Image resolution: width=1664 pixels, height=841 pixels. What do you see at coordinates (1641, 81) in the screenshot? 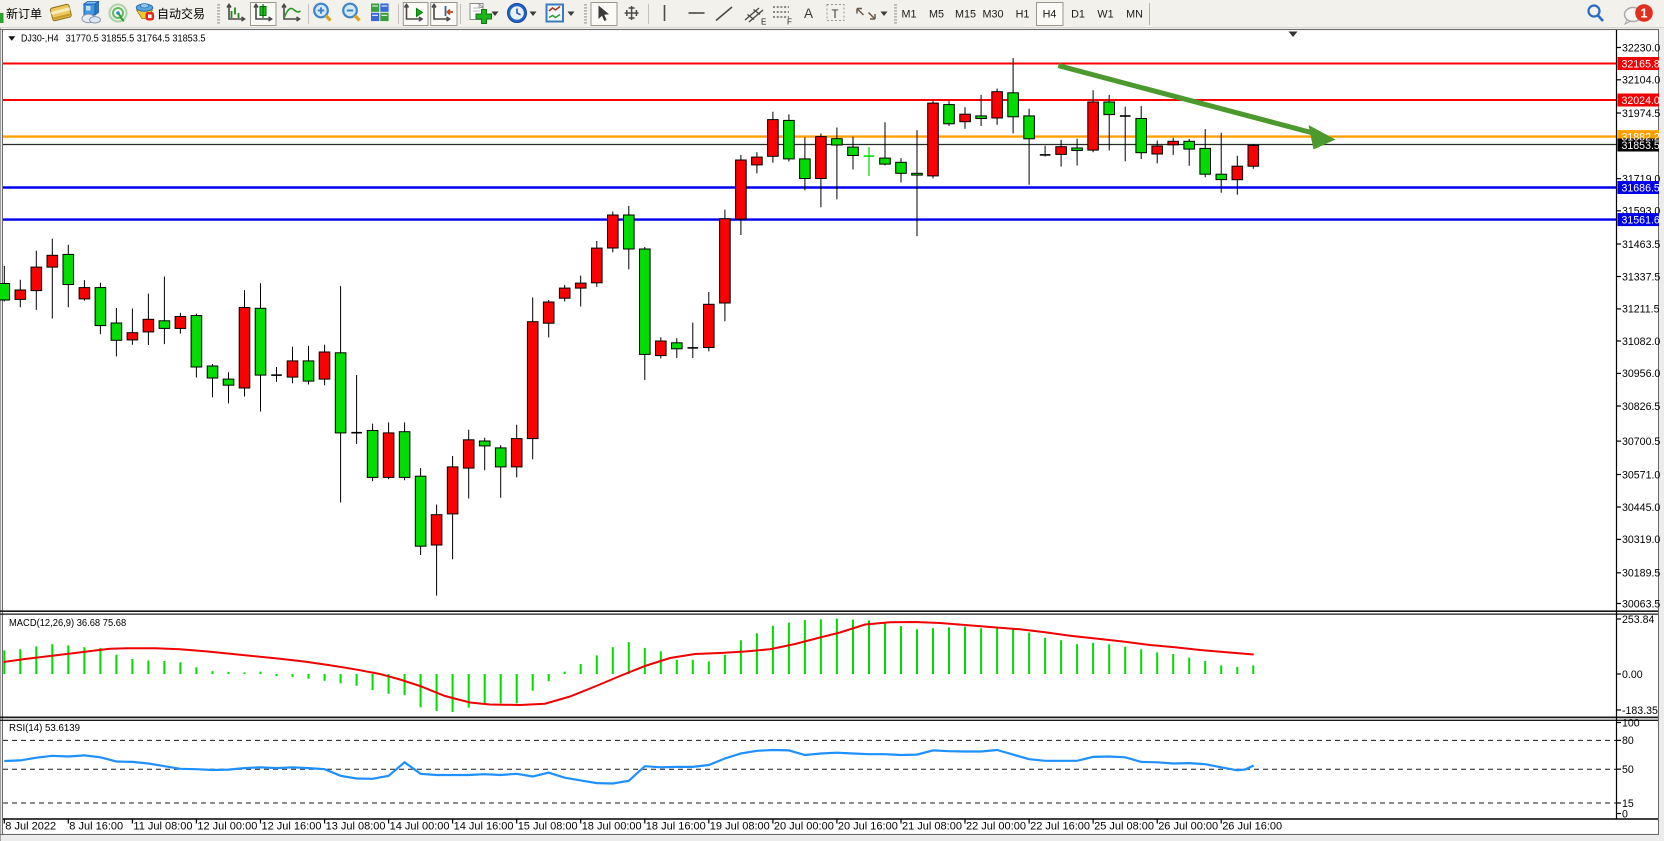
I see `svg-text: 32104.0` at bounding box center [1641, 81].